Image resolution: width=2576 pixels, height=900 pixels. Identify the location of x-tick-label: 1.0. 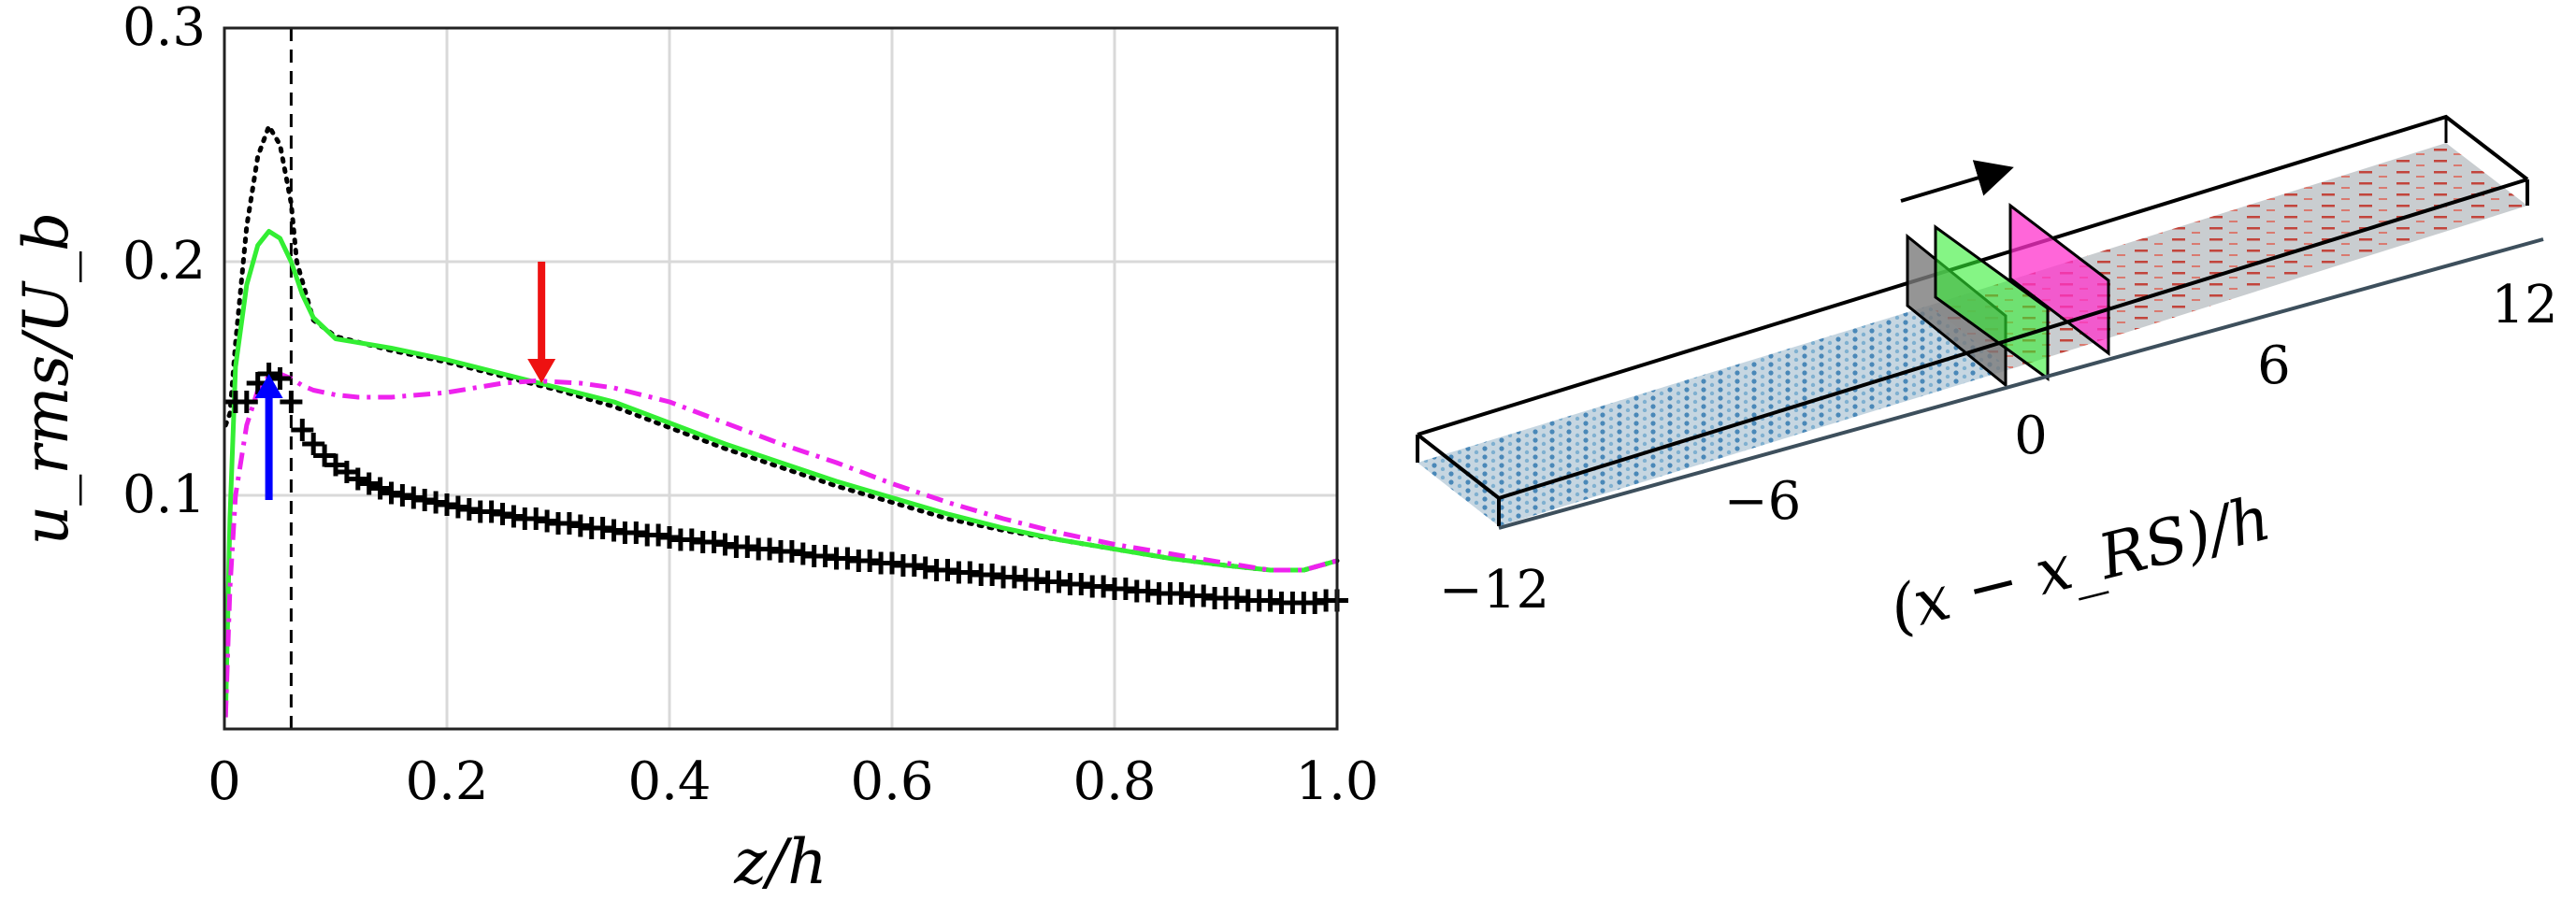
(1337, 781).